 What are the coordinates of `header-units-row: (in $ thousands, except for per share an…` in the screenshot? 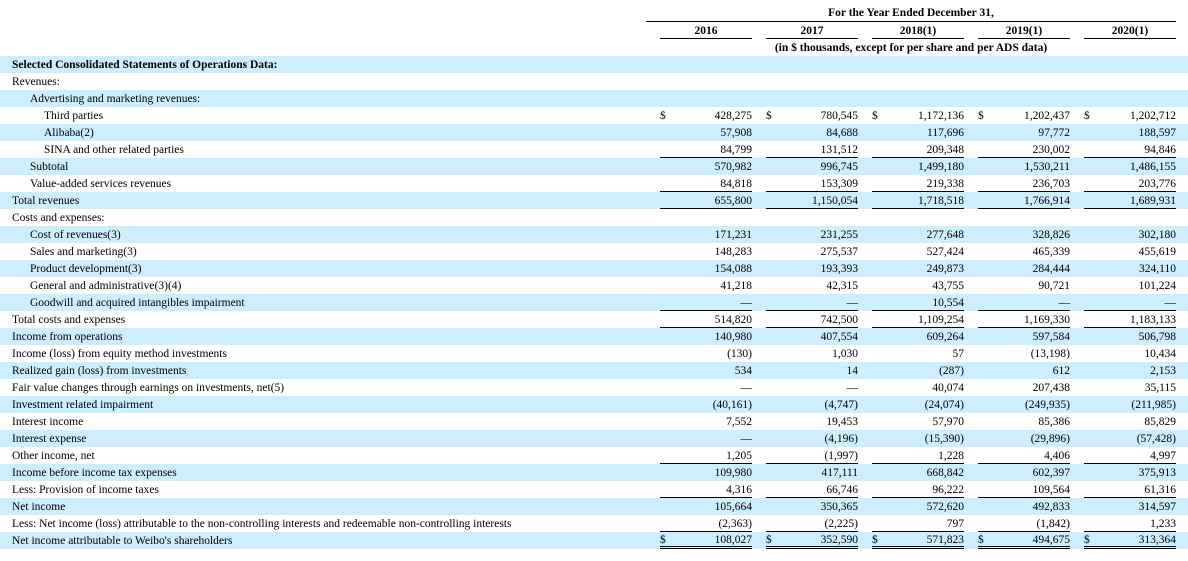 It's located at (594, 47).